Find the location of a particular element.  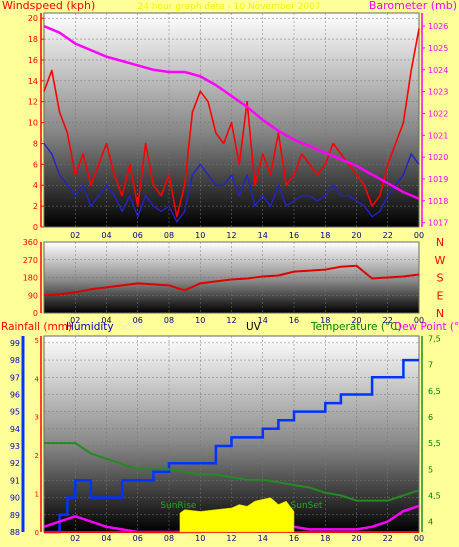

temperature-axis-title: Temperature (°C) is located at coordinates (356, 327).